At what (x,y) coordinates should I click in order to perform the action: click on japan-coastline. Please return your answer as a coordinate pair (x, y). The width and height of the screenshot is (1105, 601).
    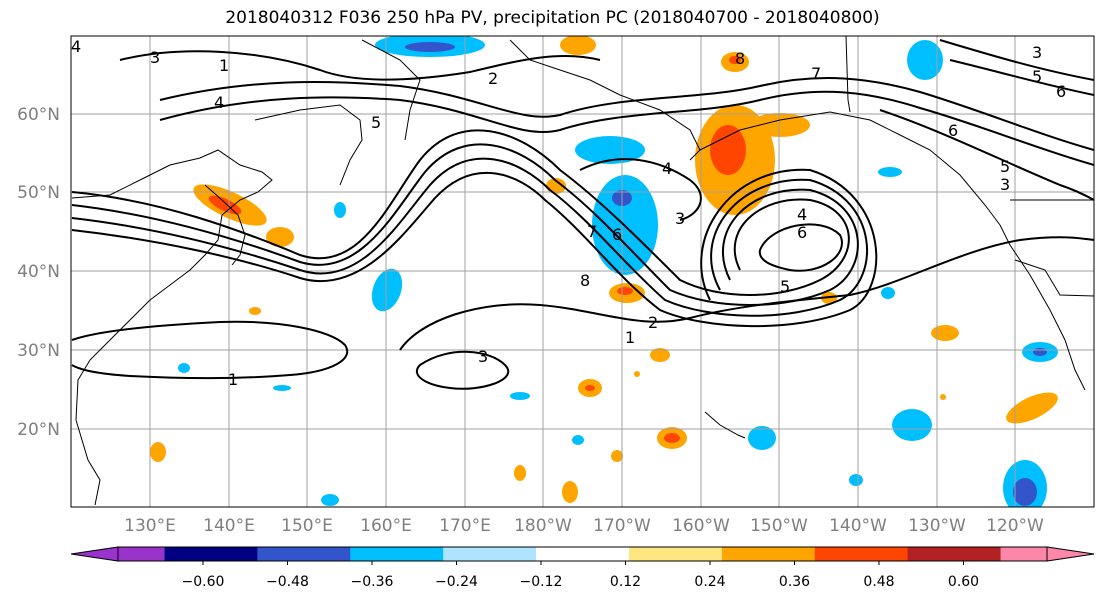
    Looking at the image, I should click on (225, 225).